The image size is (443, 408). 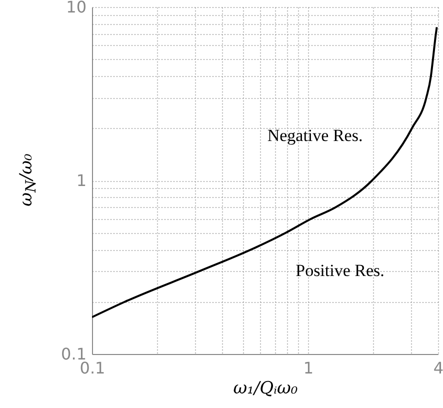 What do you see at coordinates (340, 270) in the screenshot?
I see `annotation: Positive Res.` at bounding box center [340, 270].